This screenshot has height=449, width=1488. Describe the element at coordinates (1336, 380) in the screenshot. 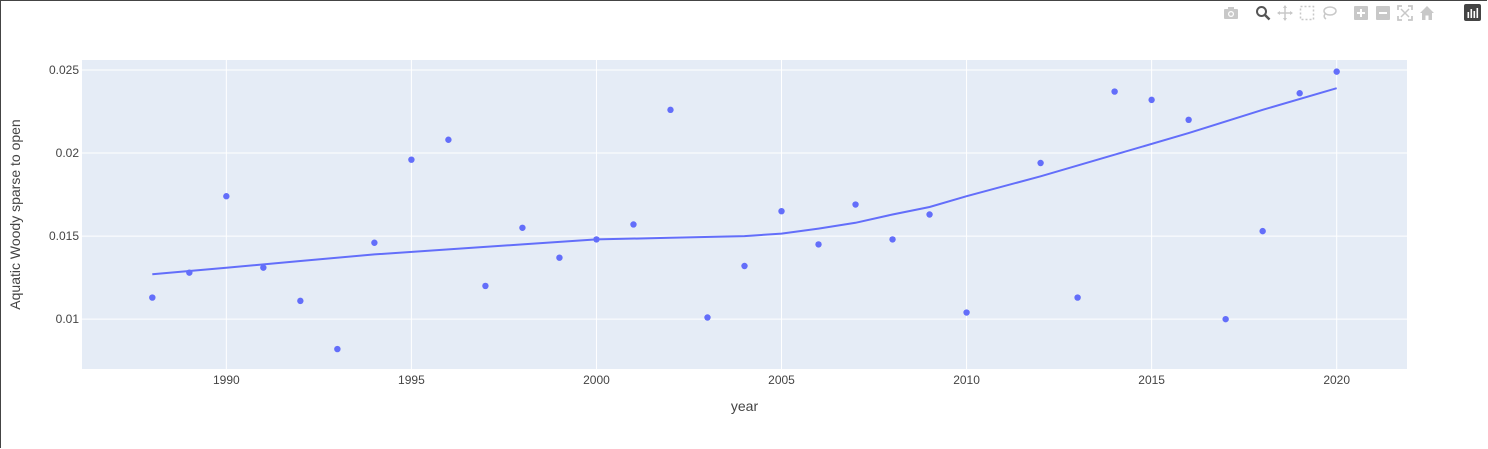

I see `x-tick-label: 2020` at that location.